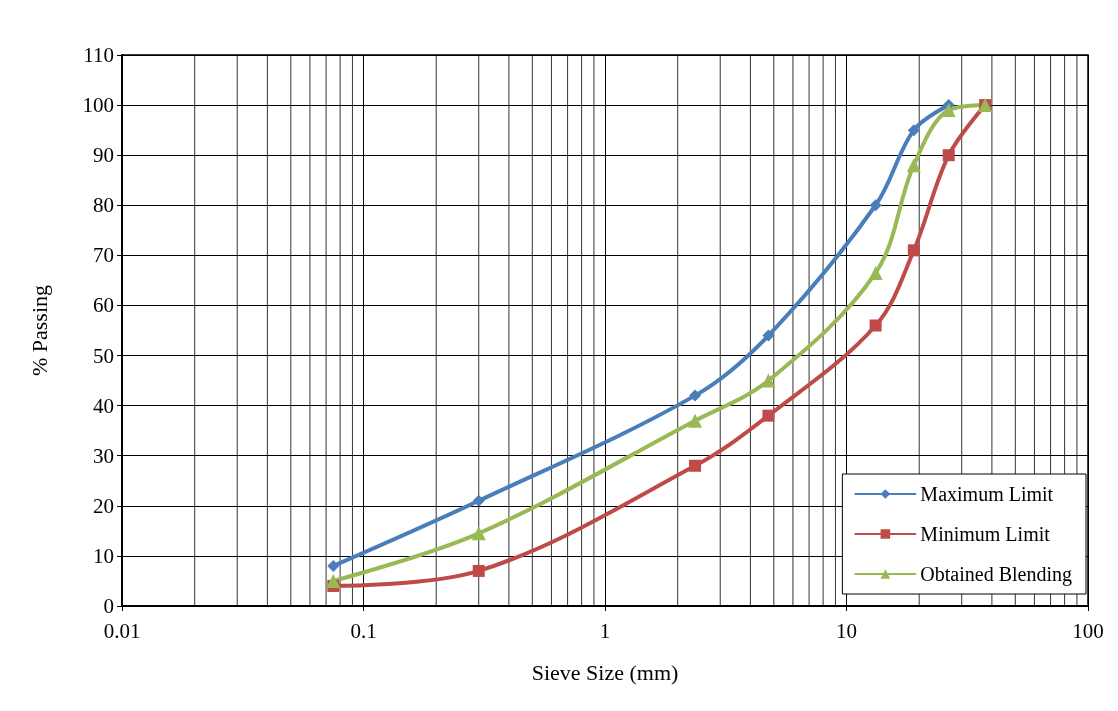 This screenshot has width=1118, height=711. What do you see at coordinates (103, 205) in the screenshot?
I see `y-tick-label: 80` at bounding box center [103, 205].